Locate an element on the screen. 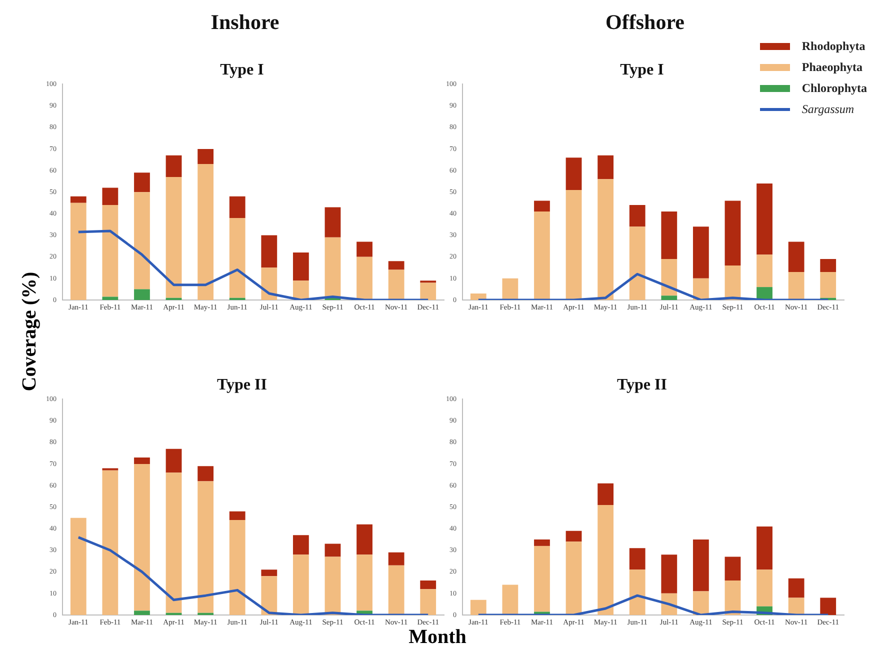 Image resolution: width=875 pixels, height=656 pixels. chart-subtitle: Offshore is located at coordinates (645, 22).